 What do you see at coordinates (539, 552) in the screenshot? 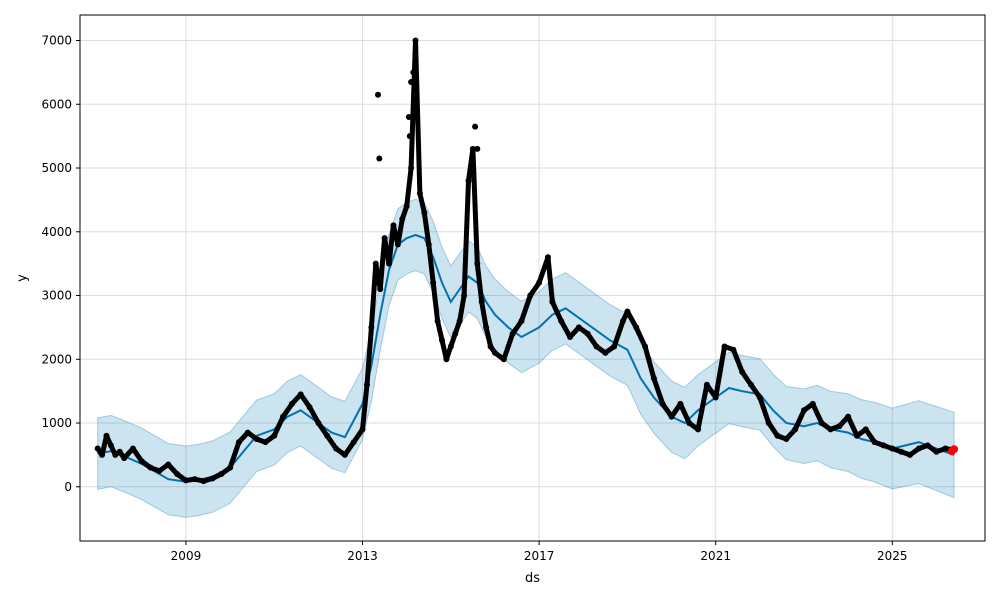
I see `x-axis-ticks: 2009 2013 2017 2021 2025` at bounding box center [539, 552].